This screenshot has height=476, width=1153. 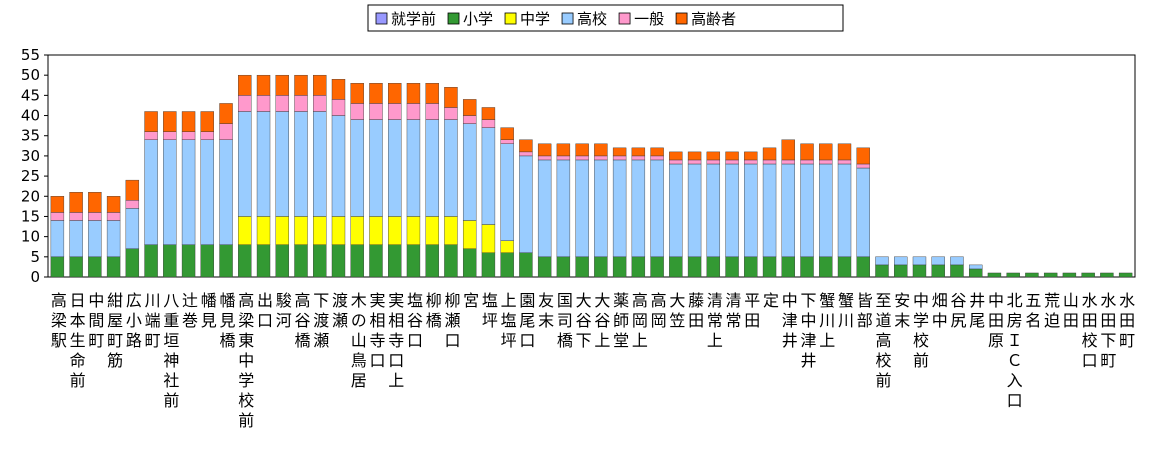 What do you see at coordinates (844, 312) in the screenshot?
I see `x-tick-label: 蟹川` at bounding box center [844, 312].